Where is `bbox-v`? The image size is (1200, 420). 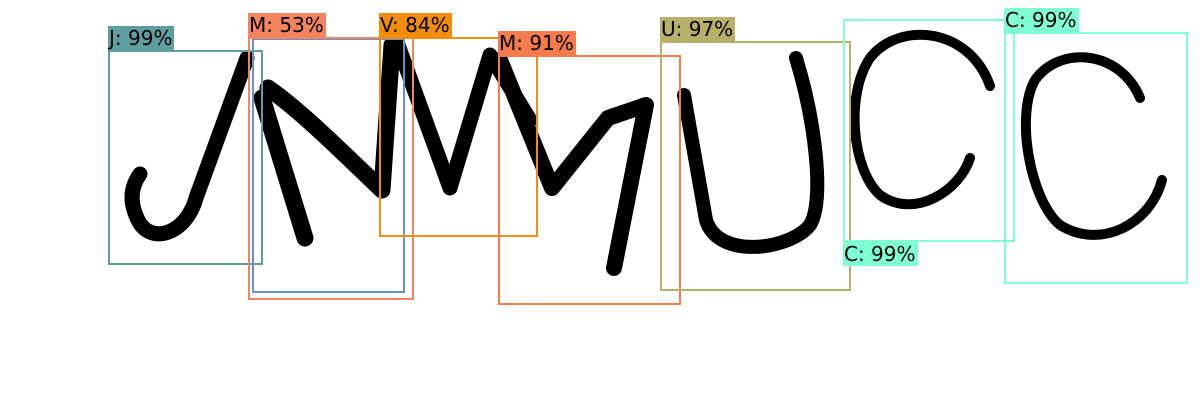 bbox-v is located at coordinates (458, 137).